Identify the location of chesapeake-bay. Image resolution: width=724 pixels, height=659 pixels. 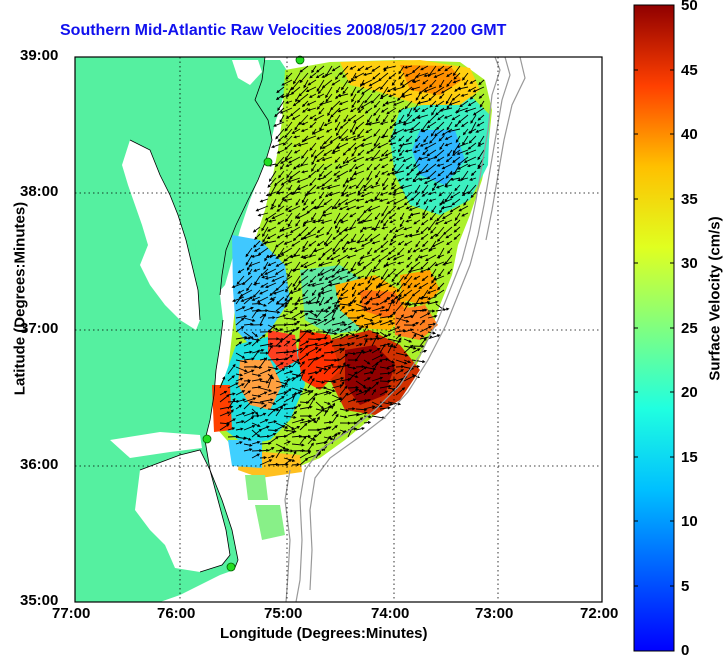
(161, 235).